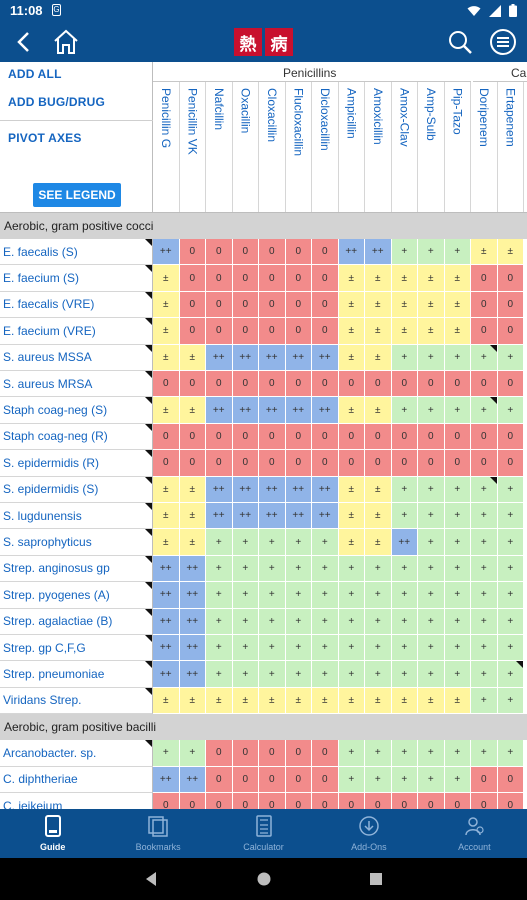  I want to click on add-bug-drug-button: ADD BUG/DRUG, so click(57, 102).